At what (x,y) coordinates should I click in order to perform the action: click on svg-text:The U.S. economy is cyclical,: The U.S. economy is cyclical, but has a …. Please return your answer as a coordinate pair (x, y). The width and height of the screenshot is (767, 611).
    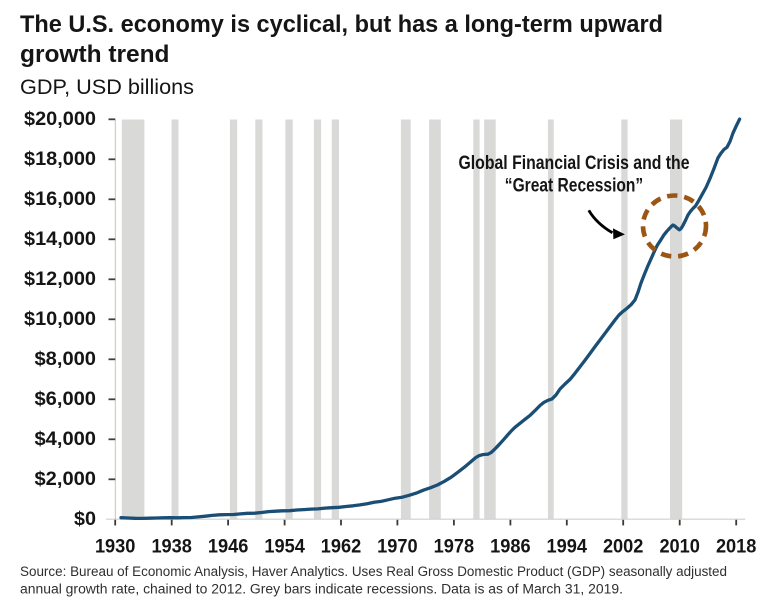
    Looking at the image, I should click on (341, 24).